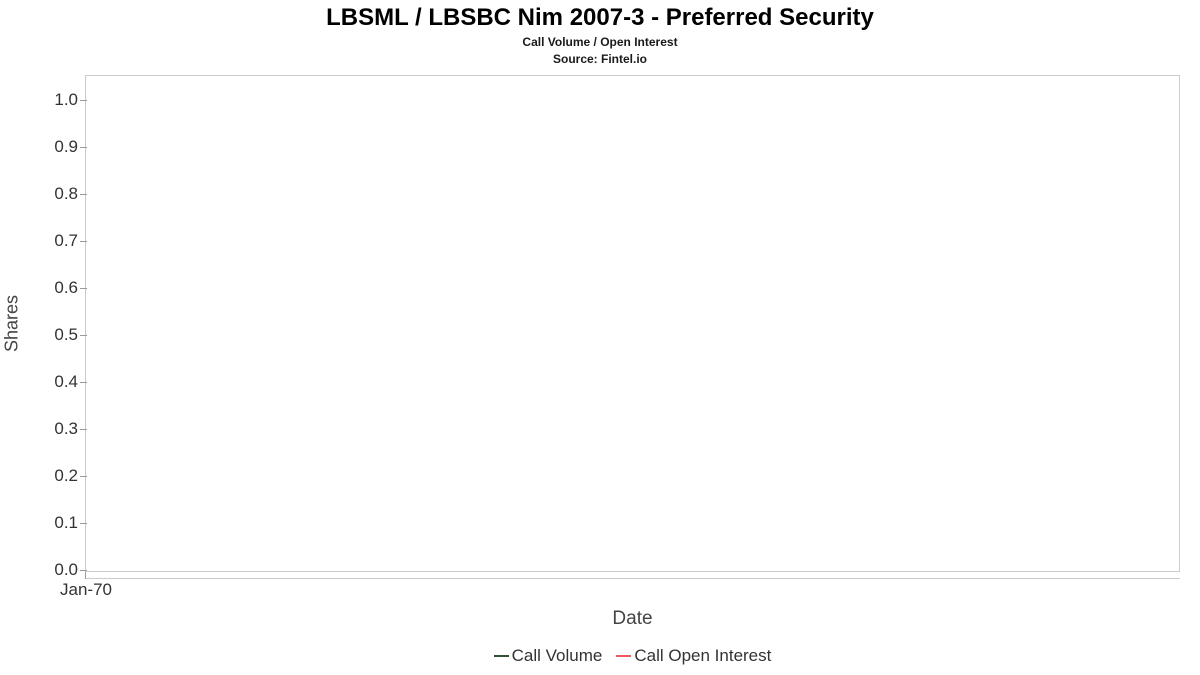 The height and width of the screenshot is (675, 1200). Describe the element at coordinates (43, 476) in the screenshot. I see `y-tick-label: 0.2` at that location.